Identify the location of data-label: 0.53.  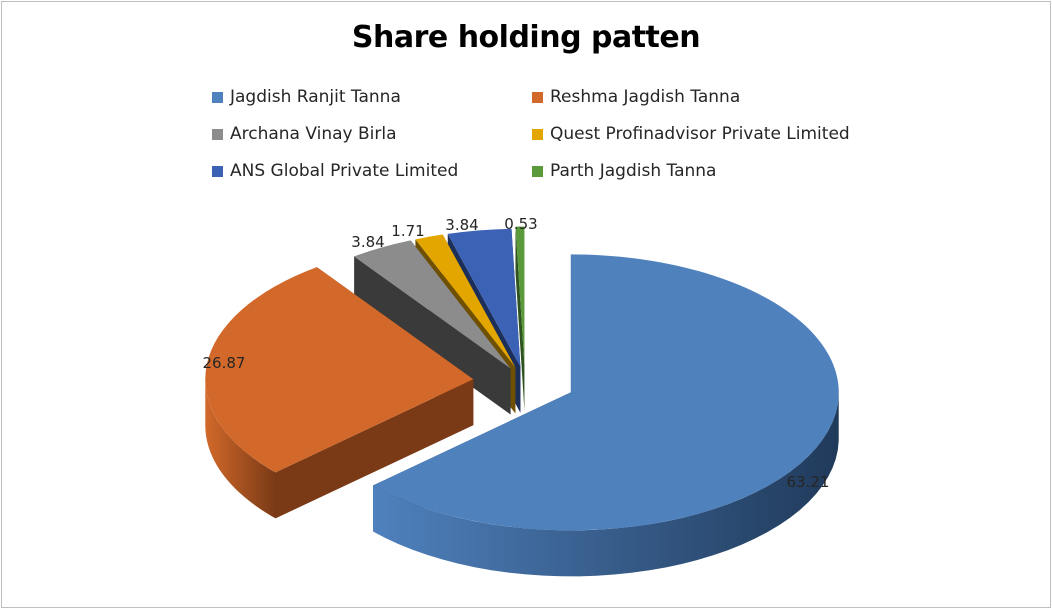
(520, 224).